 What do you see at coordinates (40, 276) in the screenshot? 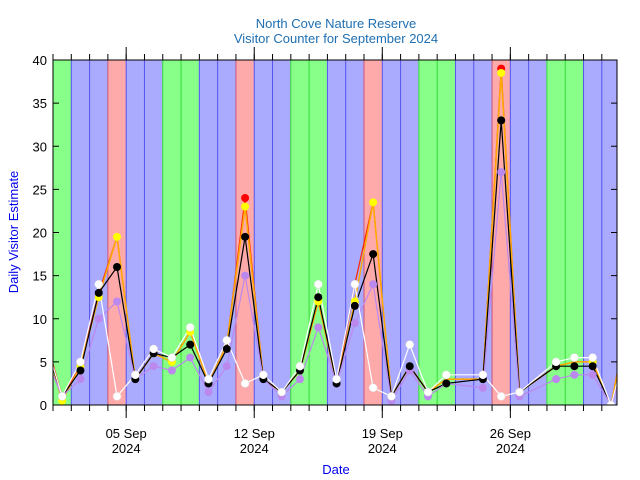
I see `y-tick-label: 15` at bounding box center [40, 276].